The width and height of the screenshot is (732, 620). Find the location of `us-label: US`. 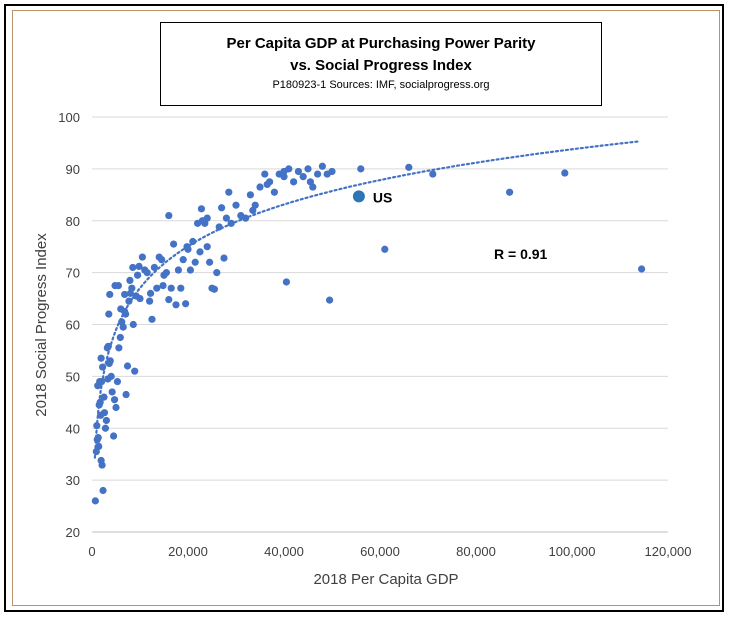

us-label: US is located at coordinates (382, 197).